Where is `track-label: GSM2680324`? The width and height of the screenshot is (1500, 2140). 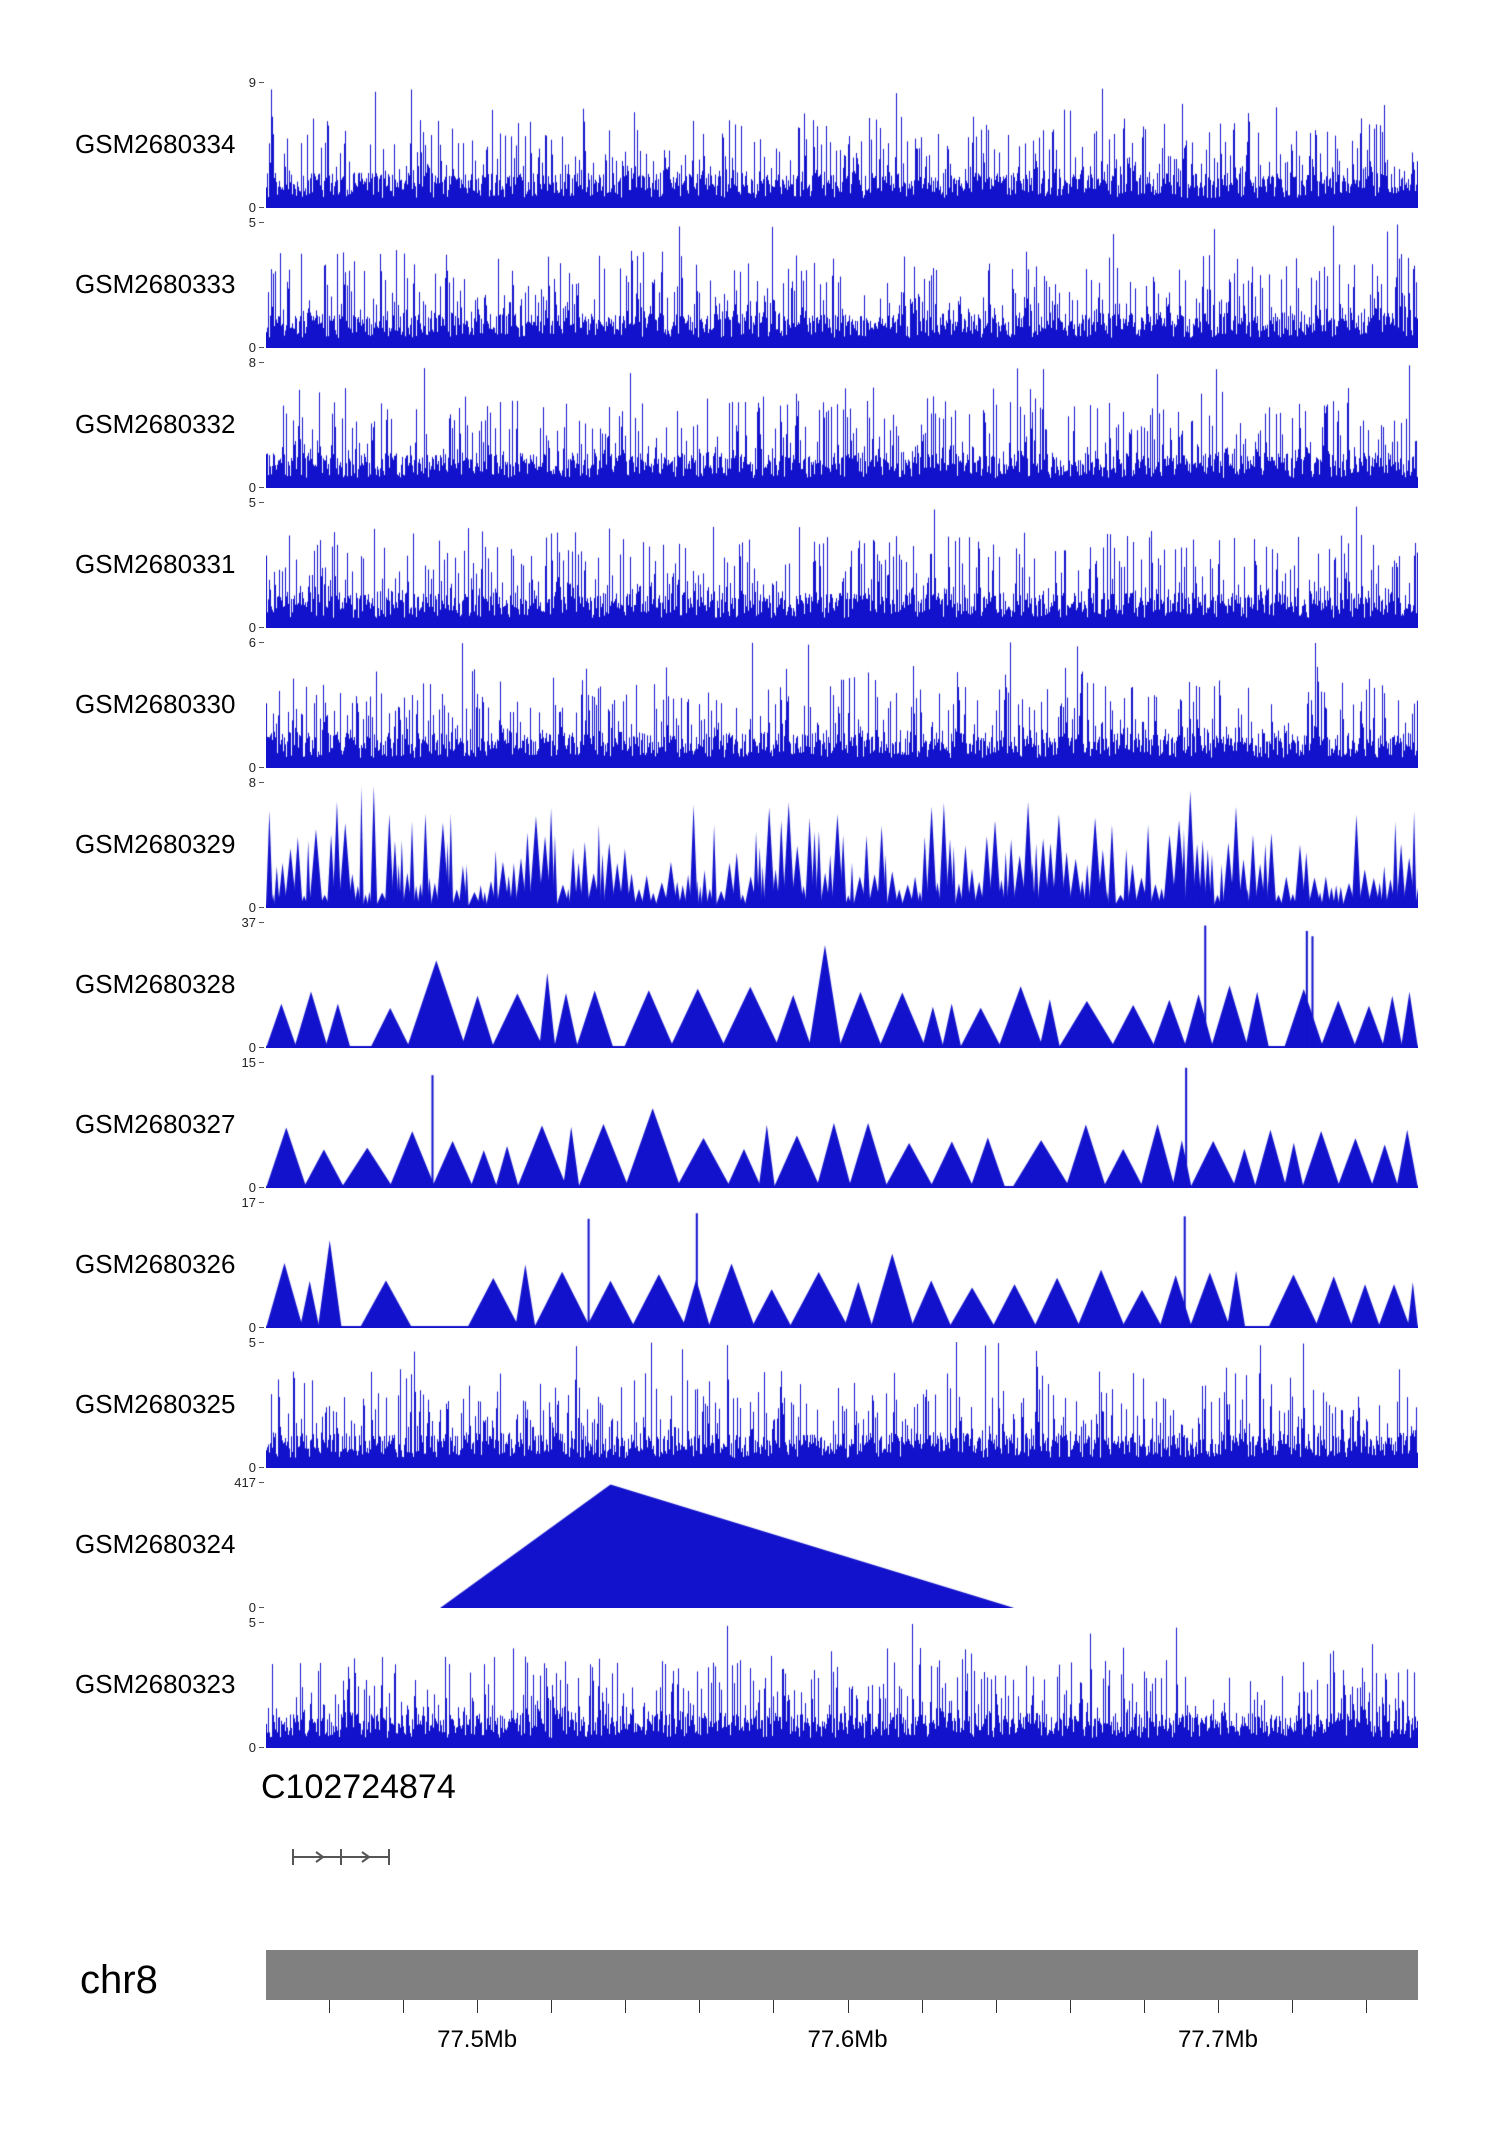
track-label: GSM2680324 is located at coordinates (155, 1544).